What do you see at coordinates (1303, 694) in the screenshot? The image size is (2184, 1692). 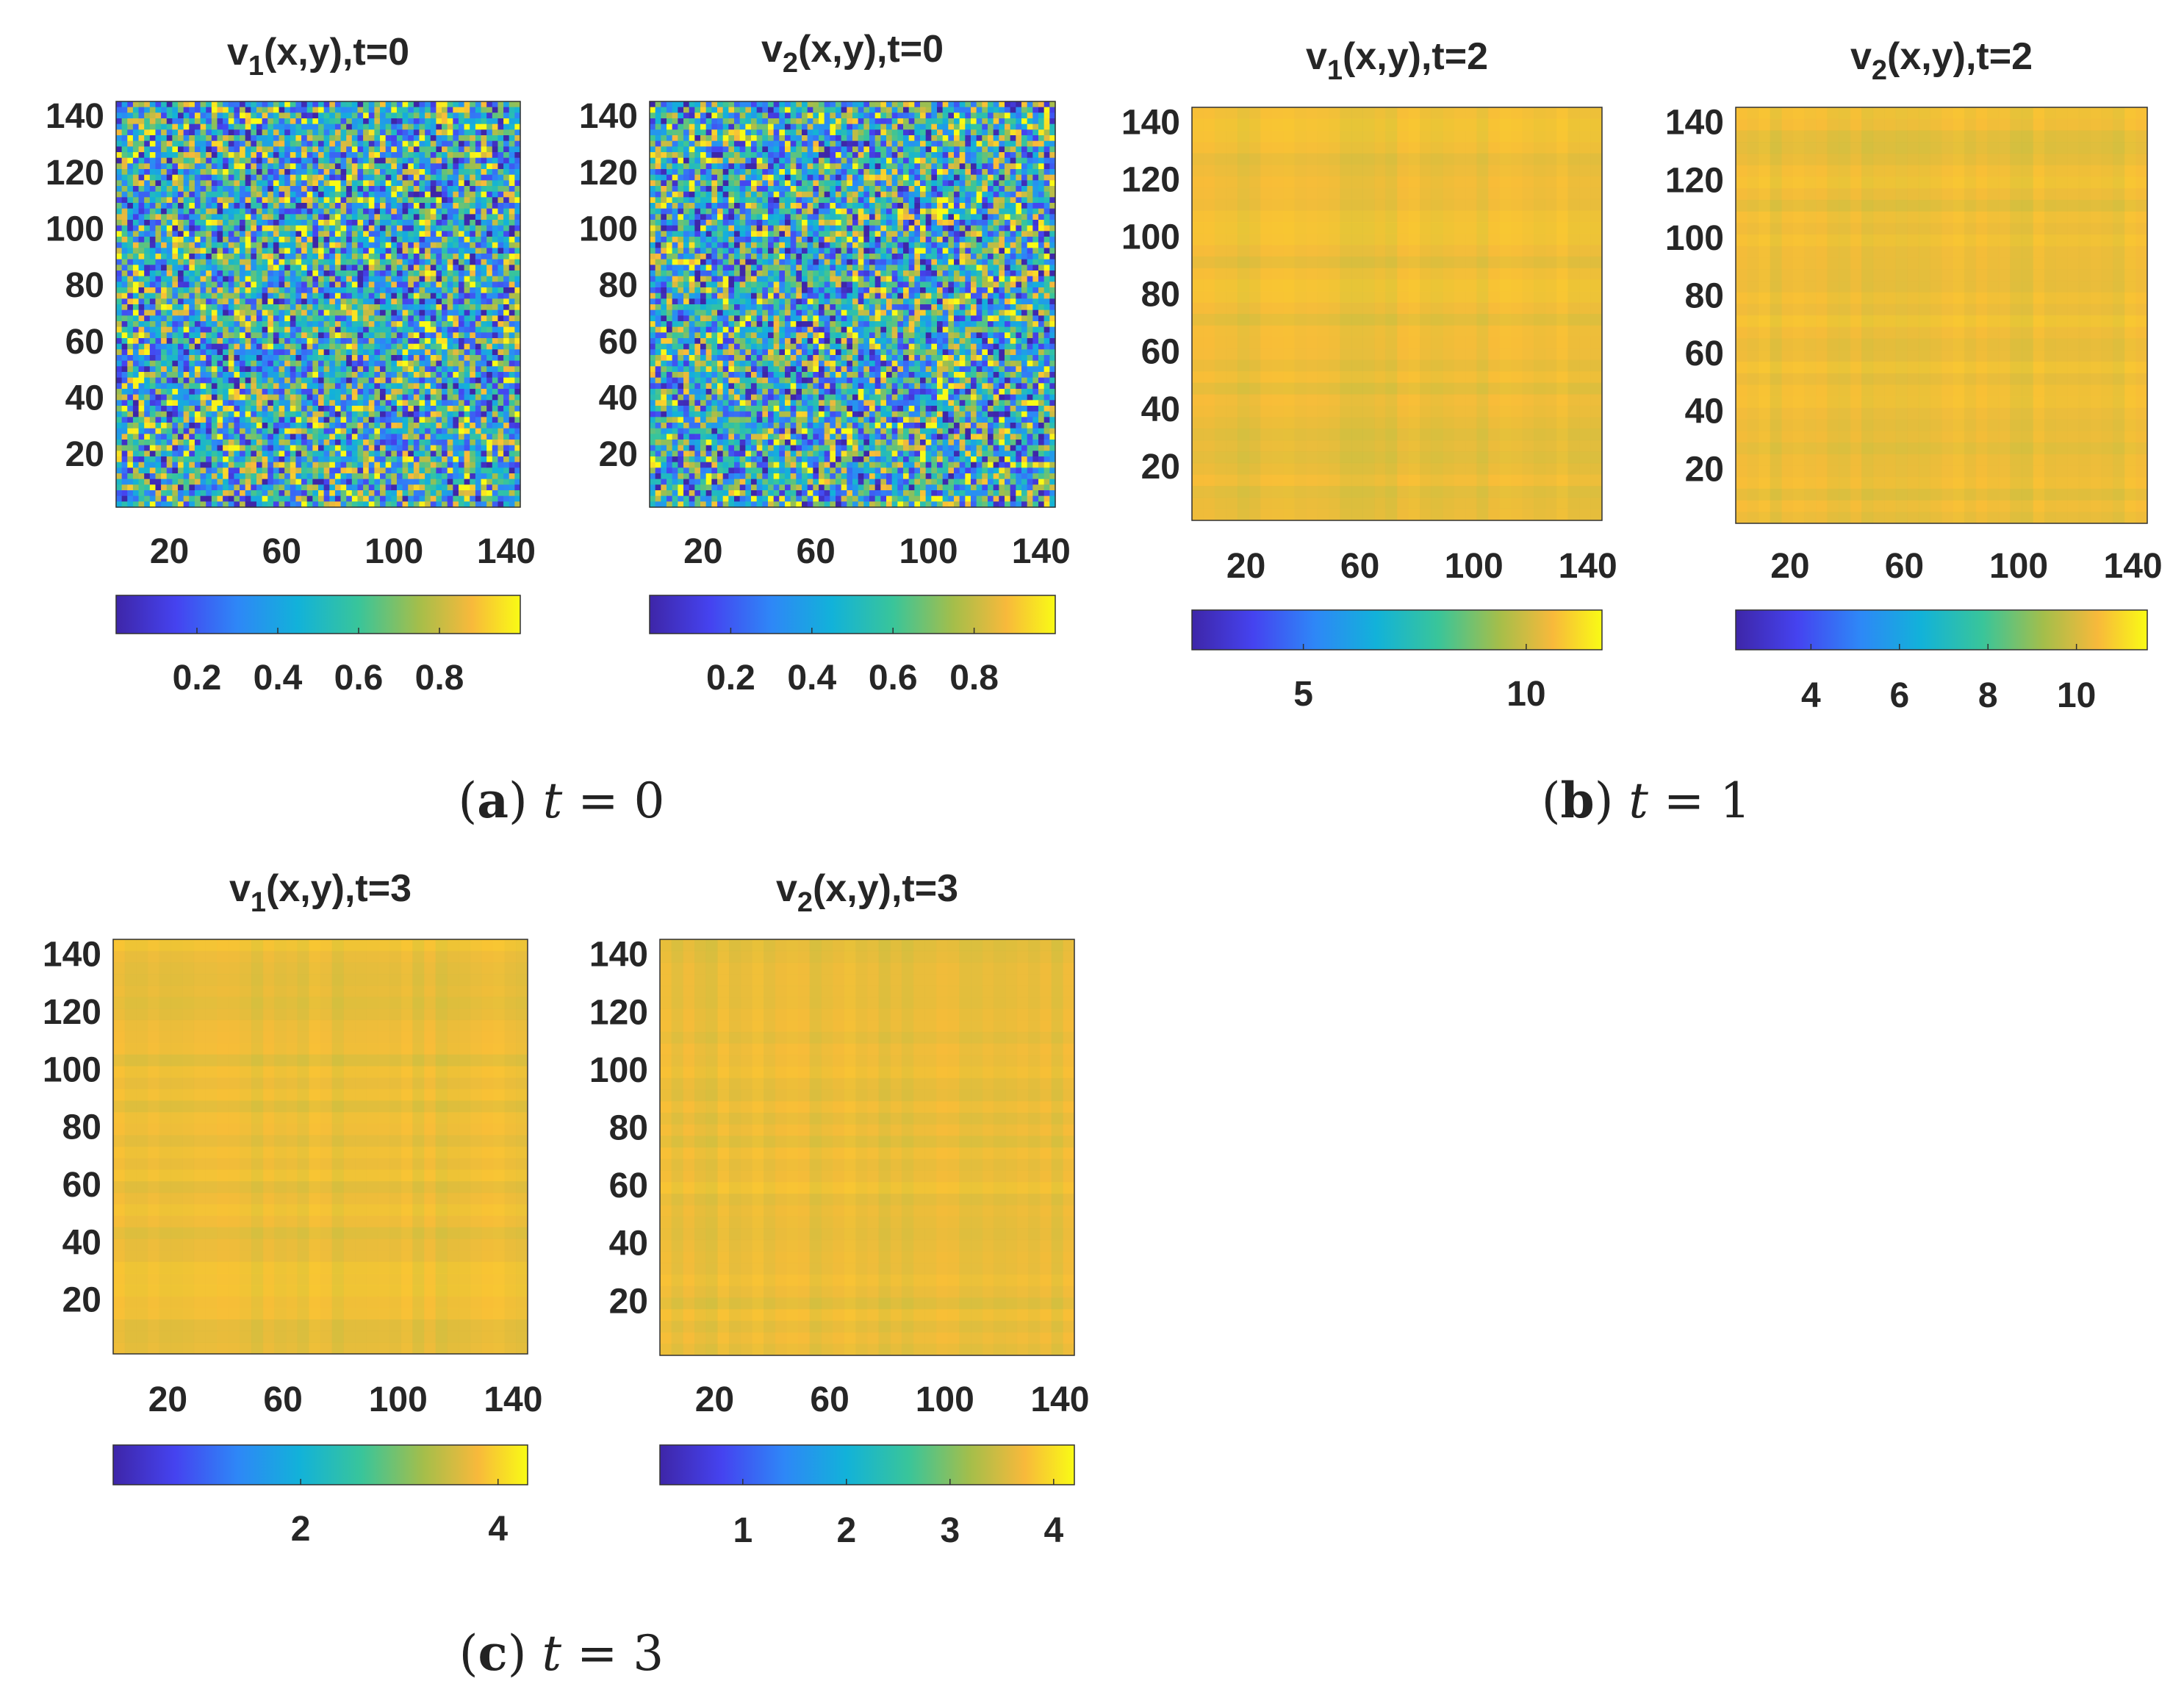 I see `colorbar-tick-label: 5` at bounding box center [1303, 694].